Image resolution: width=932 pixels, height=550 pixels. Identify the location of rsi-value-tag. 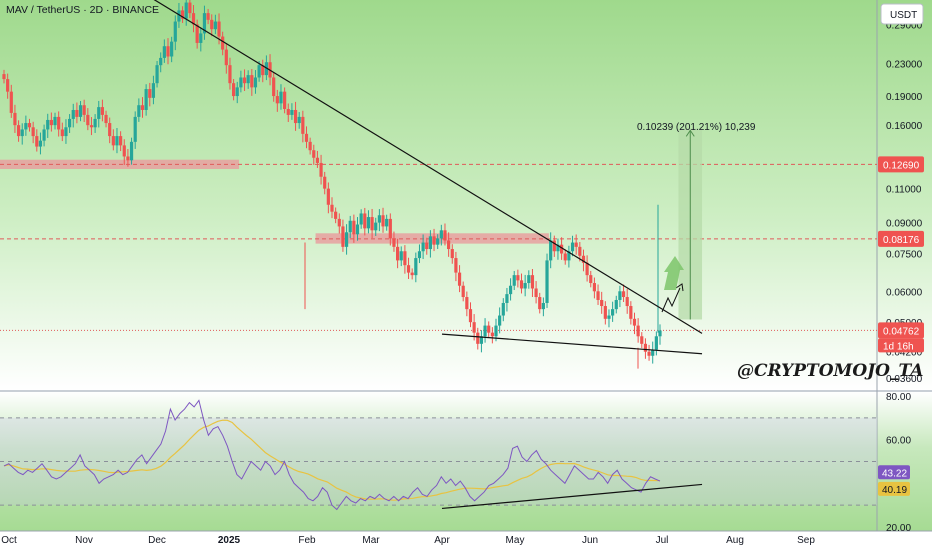
(894, 488).